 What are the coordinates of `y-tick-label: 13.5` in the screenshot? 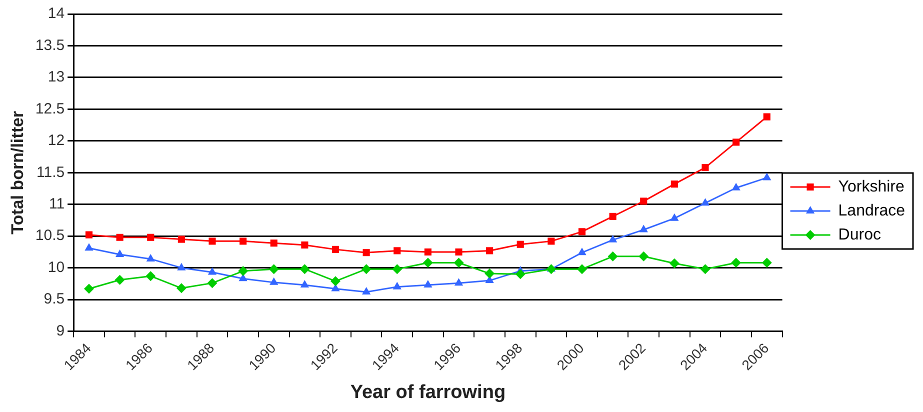 It's located at (50, 45).